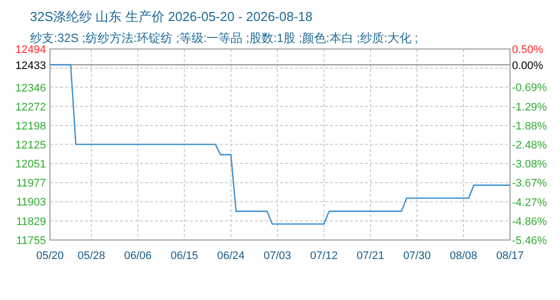 The width and height of the screenshot is (560, 300). I want to click on y2-tick-label: 0.50%, so click(528, 50).